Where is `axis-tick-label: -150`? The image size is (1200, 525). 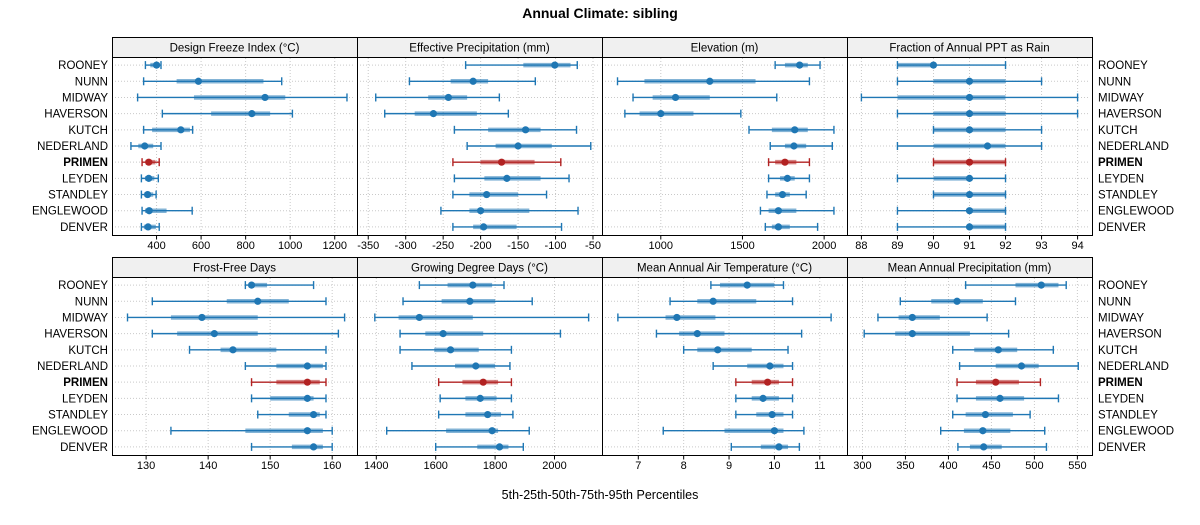 axis-tick-label: -150 is located at coordinates (518, 246).